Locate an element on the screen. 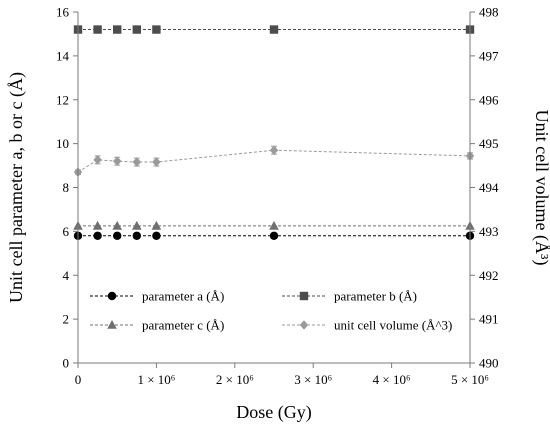  legend-label: parameter c (Å) is located at coordinates (183, 325).